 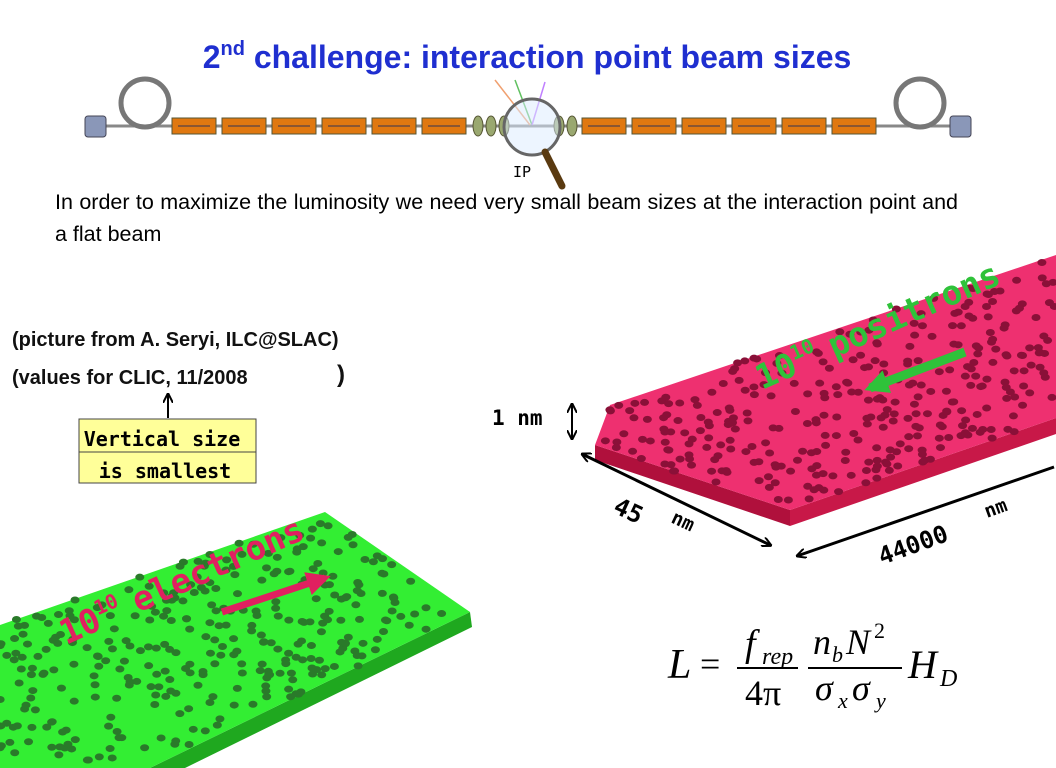 What do you see at coordinates (167, 451) in the screenshot?
I see `callout-box` at bounding box center [167, 451].